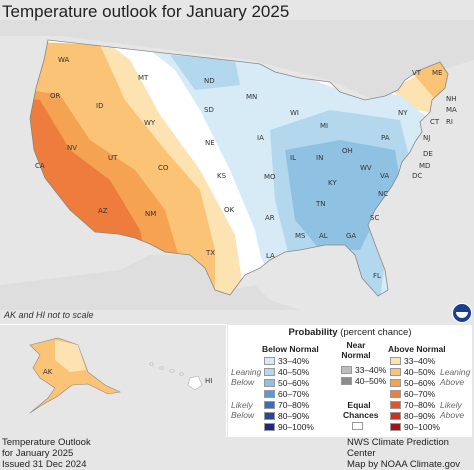 The width and height of the screenshot is (474, 470). Describe the element at coordinates (289, 427) in the screenshot. I see `below-normal-row: 90–100%` at that location.